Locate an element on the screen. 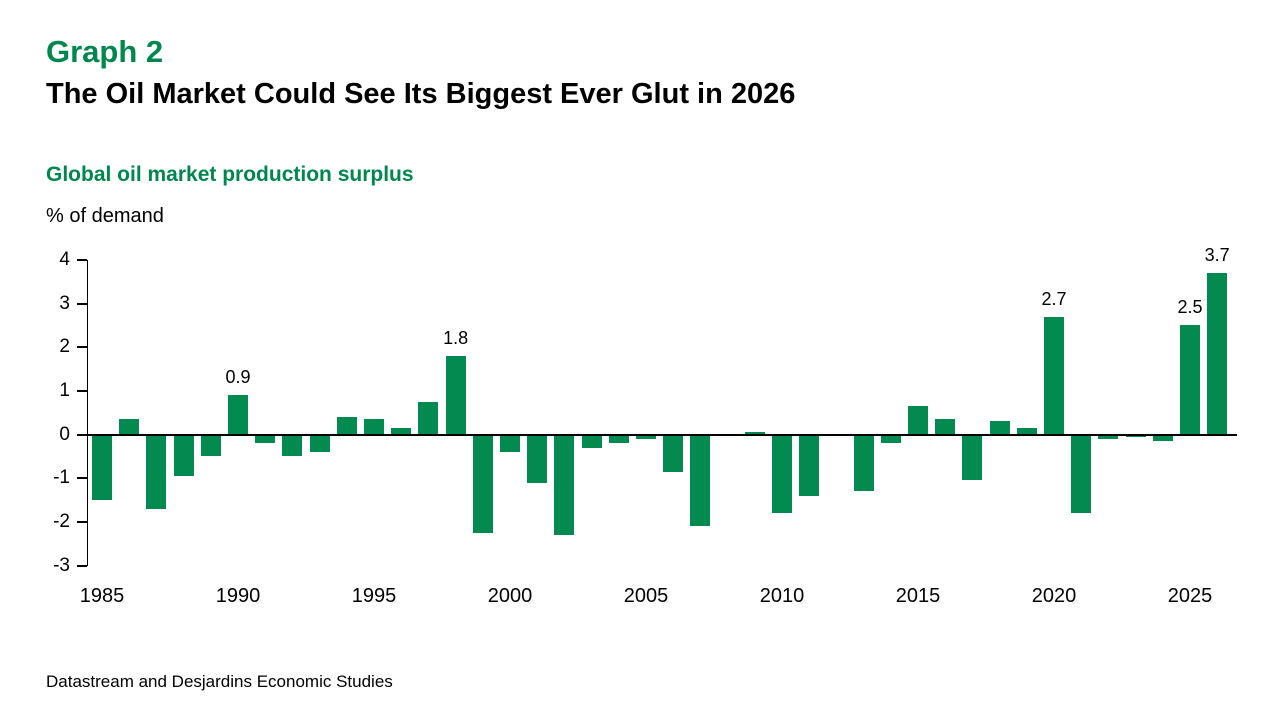 This screenshot has height=720, width=1280. data-label-2020: 2.7 is located at coordinates (1054, 298).